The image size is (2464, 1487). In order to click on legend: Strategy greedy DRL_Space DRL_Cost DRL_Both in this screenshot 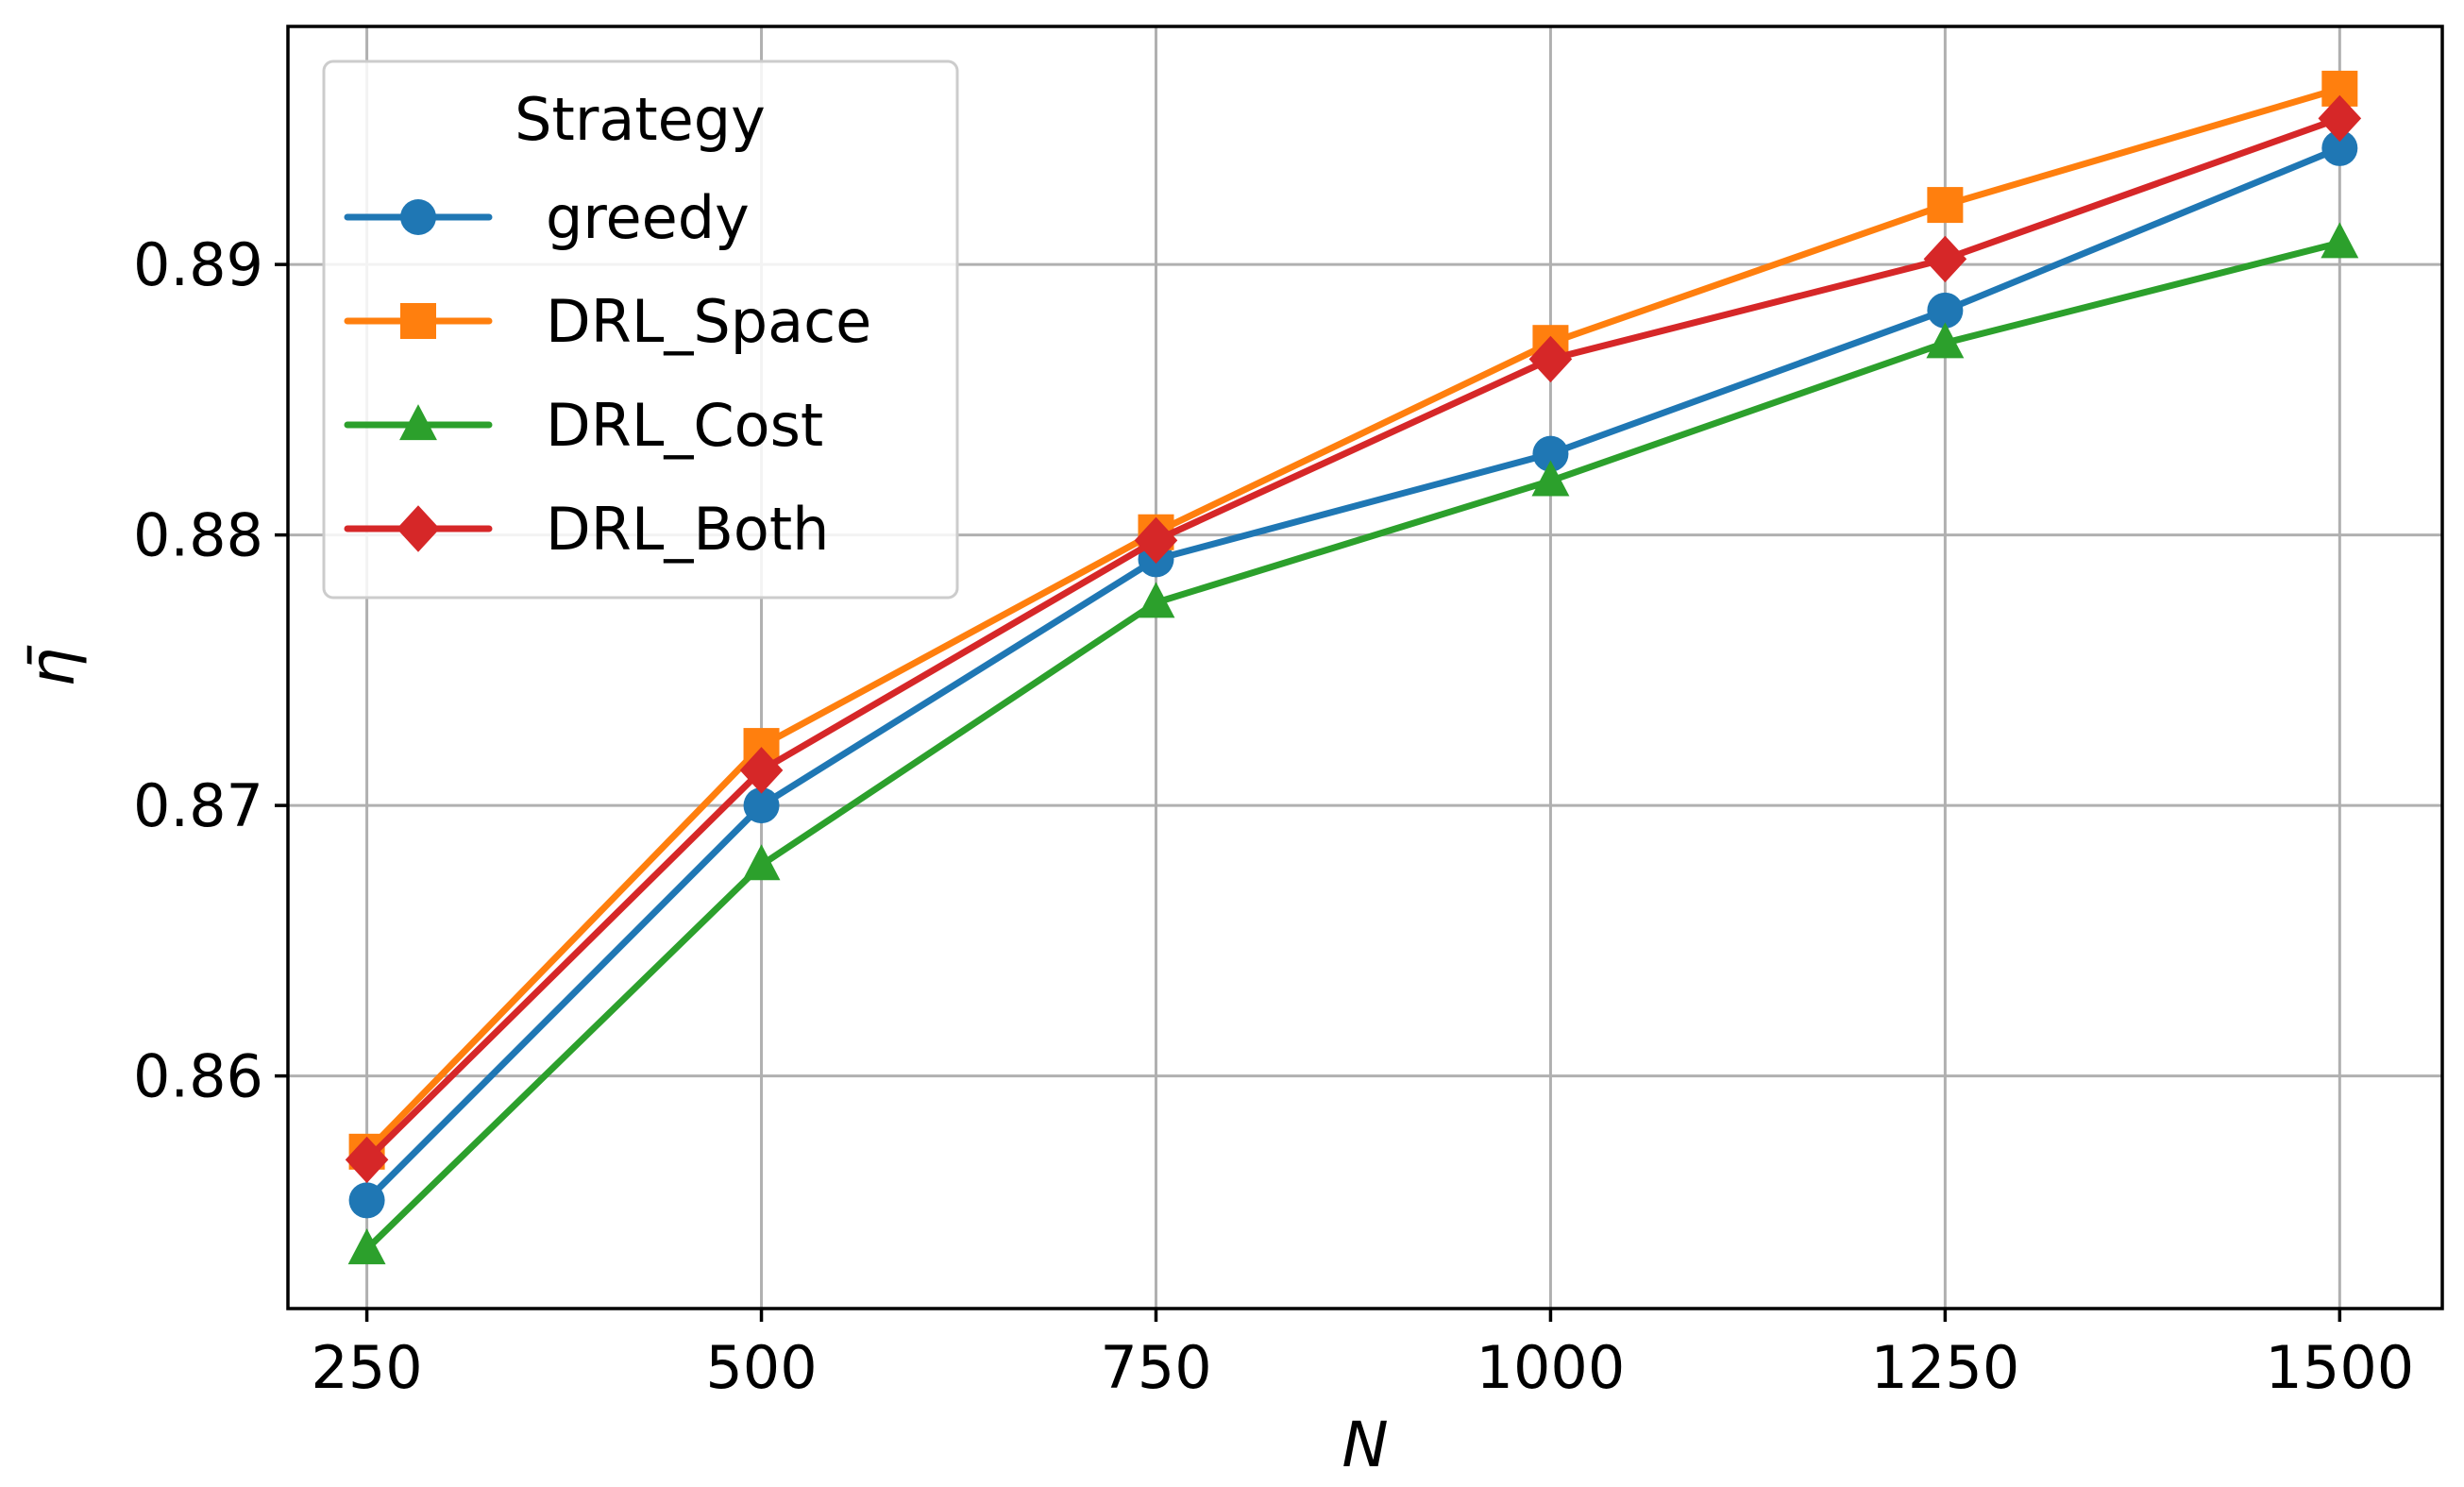, I will do `click(640, 329)`.